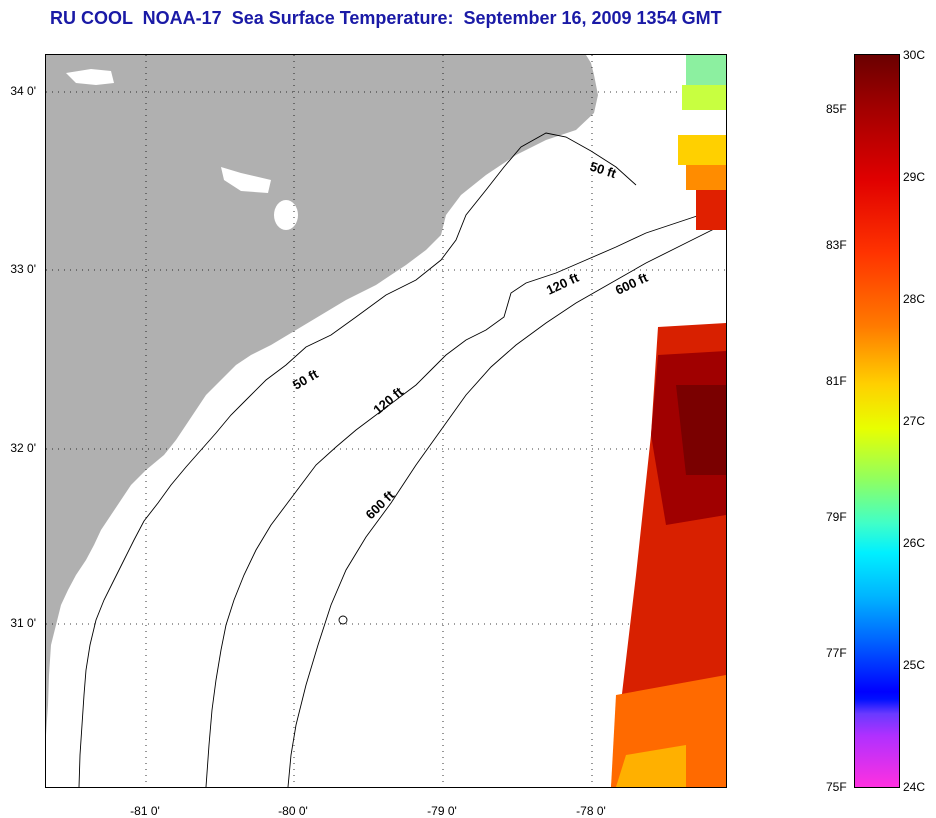 This screenshot has height=818, width=936. I want to click on lon-label-79: -79 0', so click(442, 811).